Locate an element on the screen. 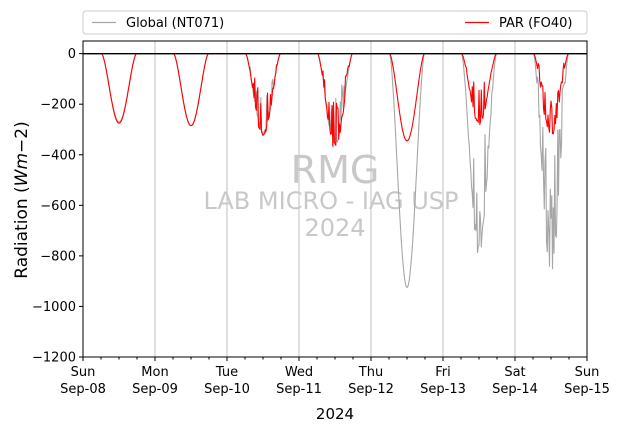  watermark: RMG LAB MICRO - IAG USP 2024 is located at coordinates (330, 195).